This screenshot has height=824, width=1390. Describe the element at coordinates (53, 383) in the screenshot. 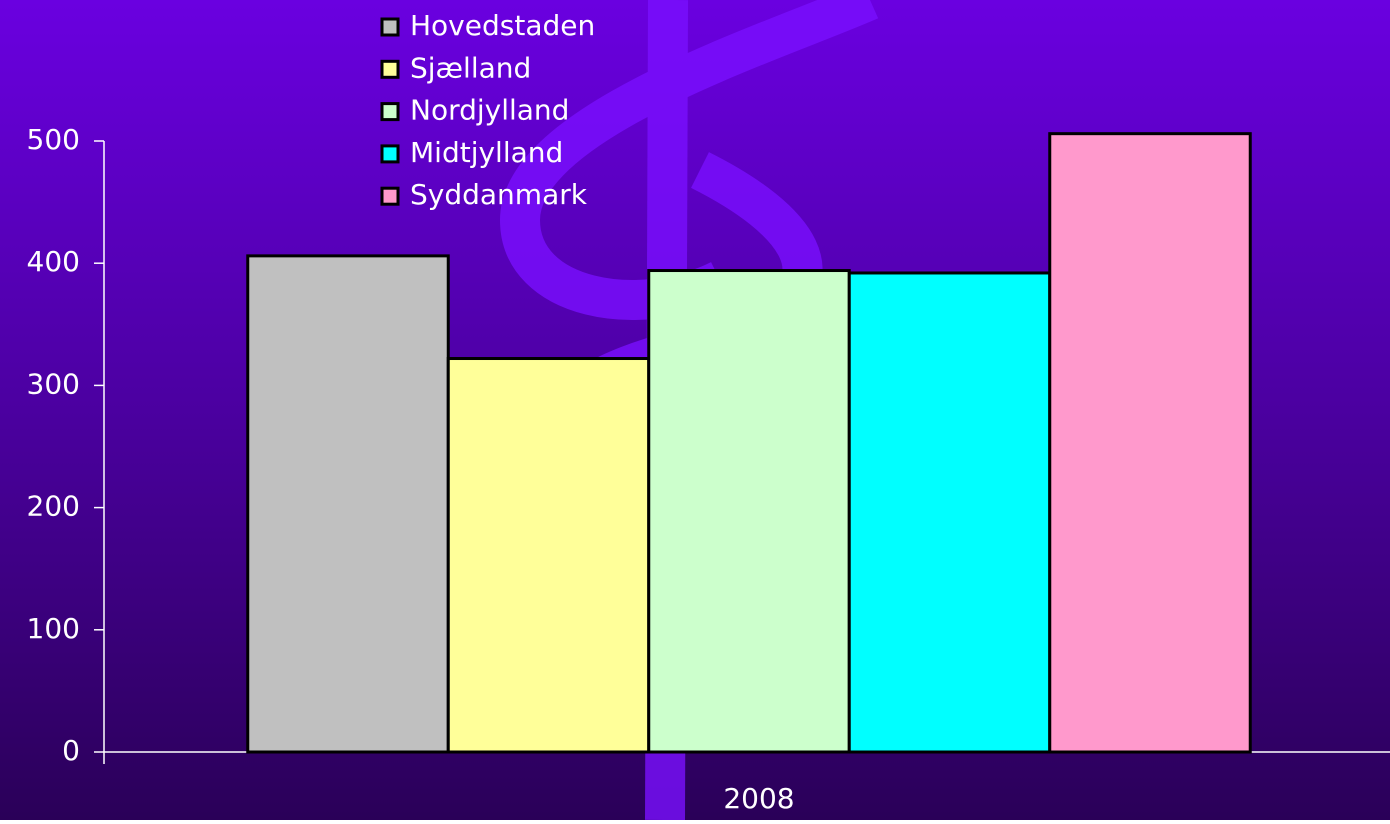

I see `y-tick-label: 300` at that location.